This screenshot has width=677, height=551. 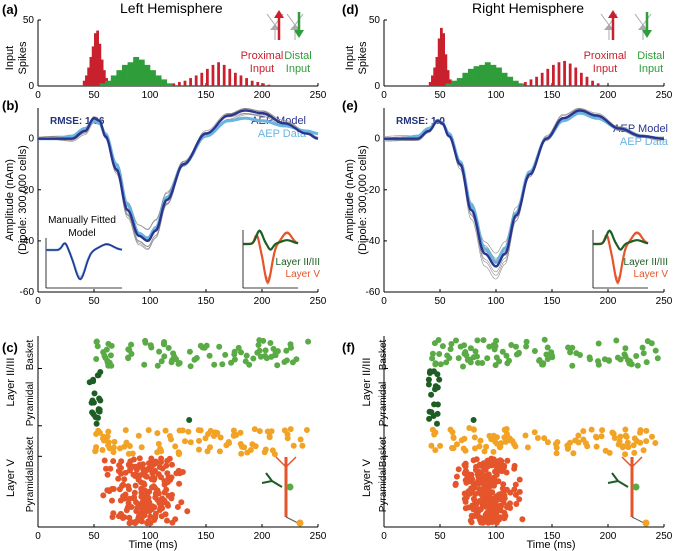 What do you see at coordinates (608, 95) in the screenshot?
I see `input-right-x-tick-label: 200` at bounding box center [608, 95].